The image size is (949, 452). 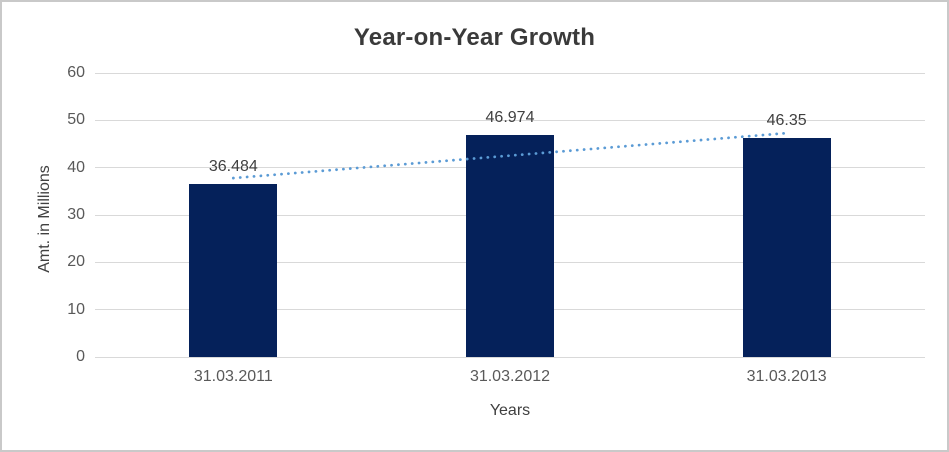 I want to click on chart-title: Year-on-Year Growth, so click(x=474, y=37).